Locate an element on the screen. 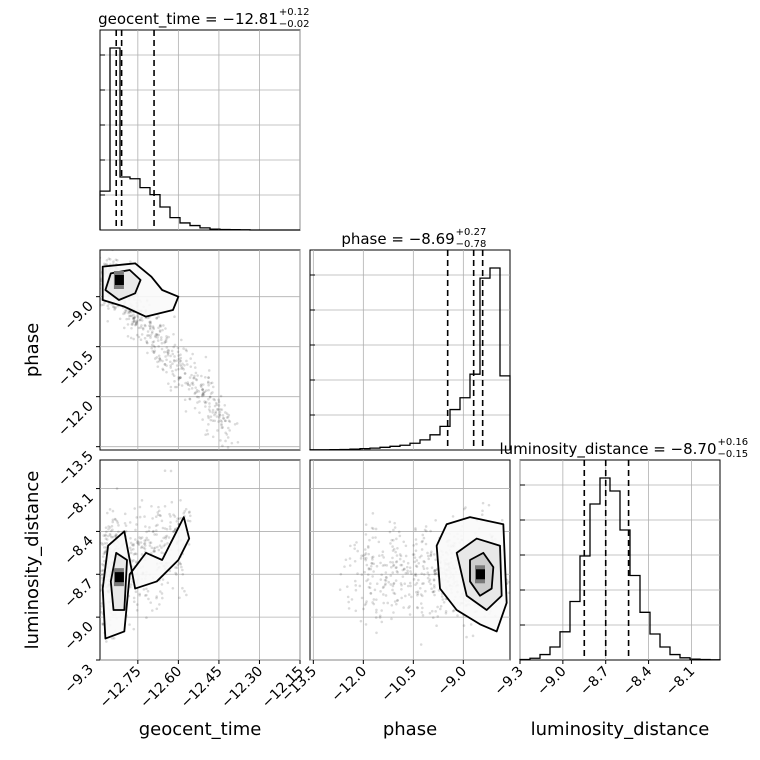 The image size is (760, 760). xtick-label-phase-2: −10.5 is located at coordinates (400, 685).